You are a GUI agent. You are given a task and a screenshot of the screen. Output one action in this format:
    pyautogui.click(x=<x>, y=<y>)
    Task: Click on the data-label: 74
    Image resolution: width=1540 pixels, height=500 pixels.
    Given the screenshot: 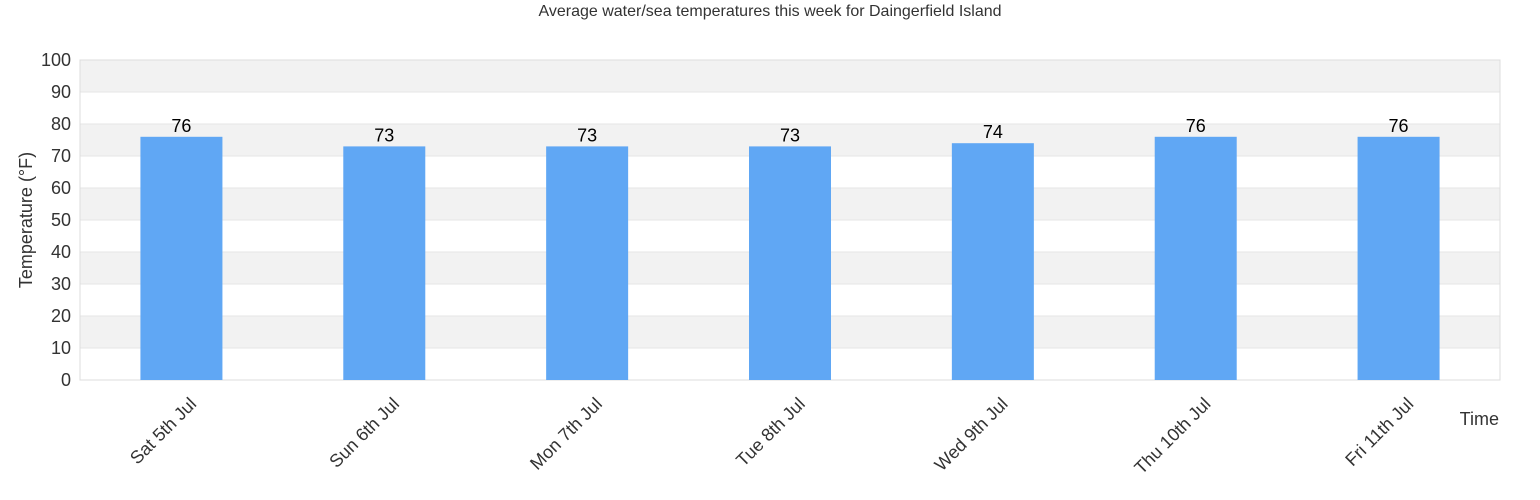 What is the action you would take?
    pyautogui.click(x=993, y=132)
    